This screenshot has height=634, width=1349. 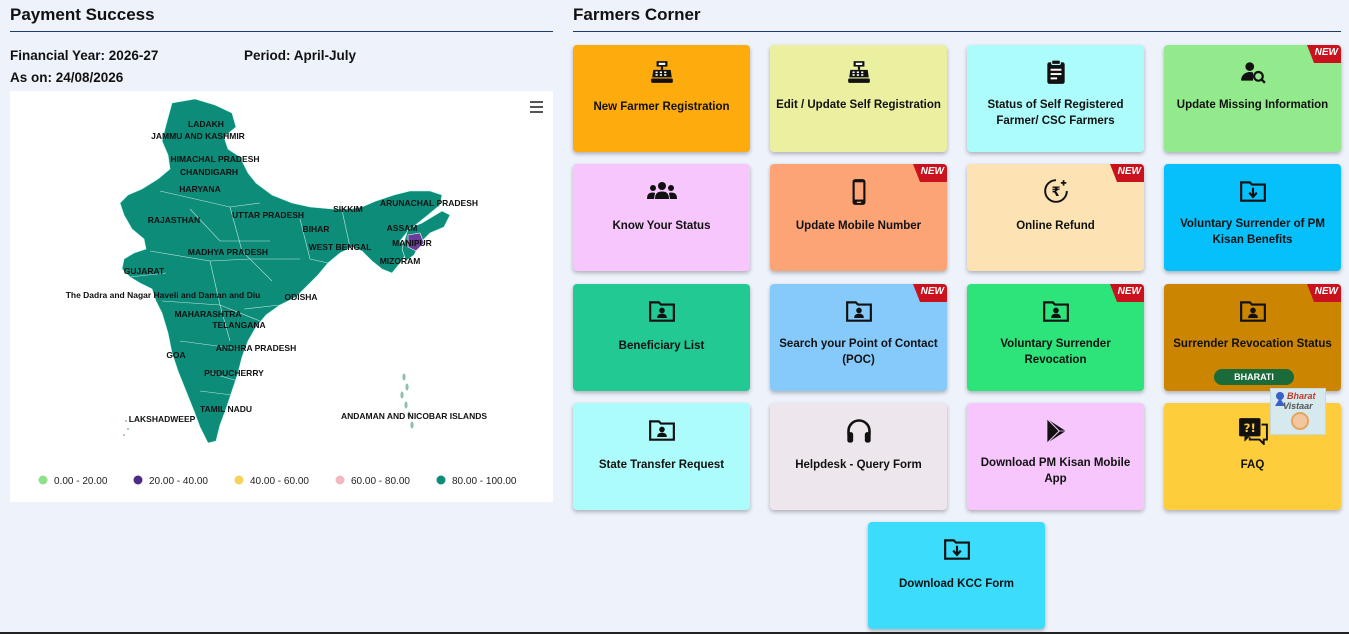 I want to click on state-label-19: TELANGANA, so click(x=238, y=325).